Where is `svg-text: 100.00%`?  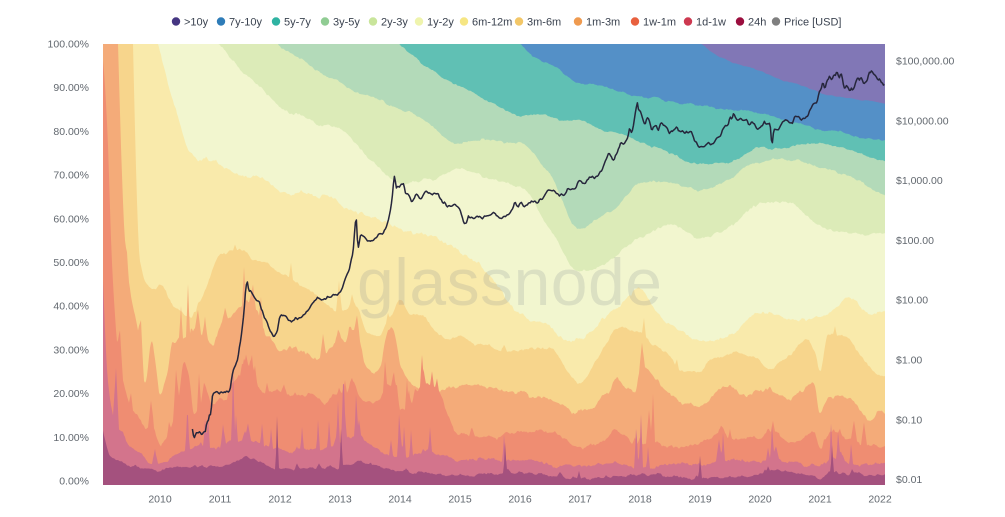 svg-text: 100.00% is located at coordinates (68, 45).